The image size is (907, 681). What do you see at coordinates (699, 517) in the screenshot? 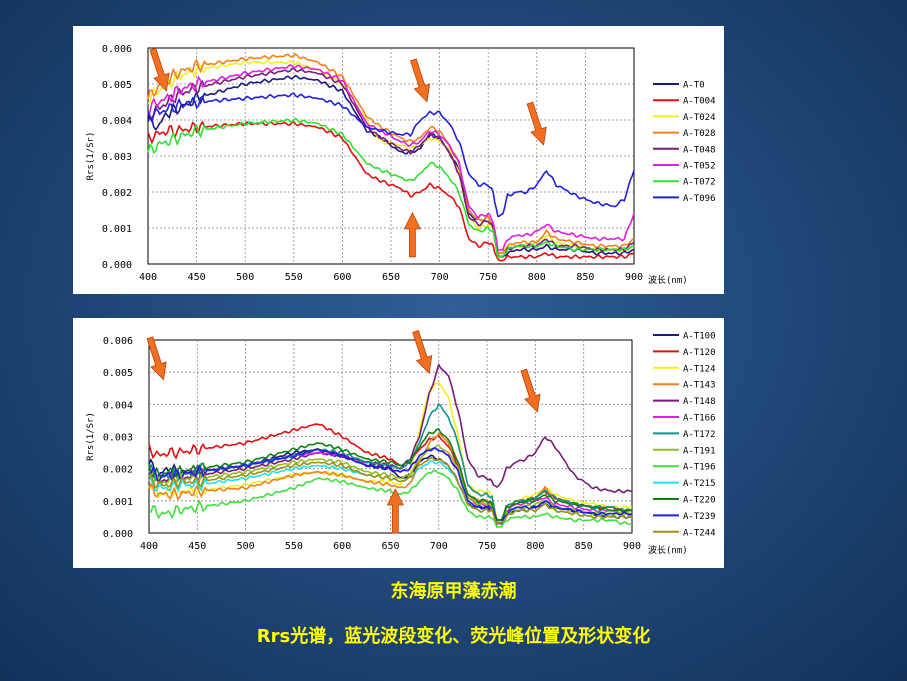
I see `legend-label: A-T239` at bounding box center [699, 517].